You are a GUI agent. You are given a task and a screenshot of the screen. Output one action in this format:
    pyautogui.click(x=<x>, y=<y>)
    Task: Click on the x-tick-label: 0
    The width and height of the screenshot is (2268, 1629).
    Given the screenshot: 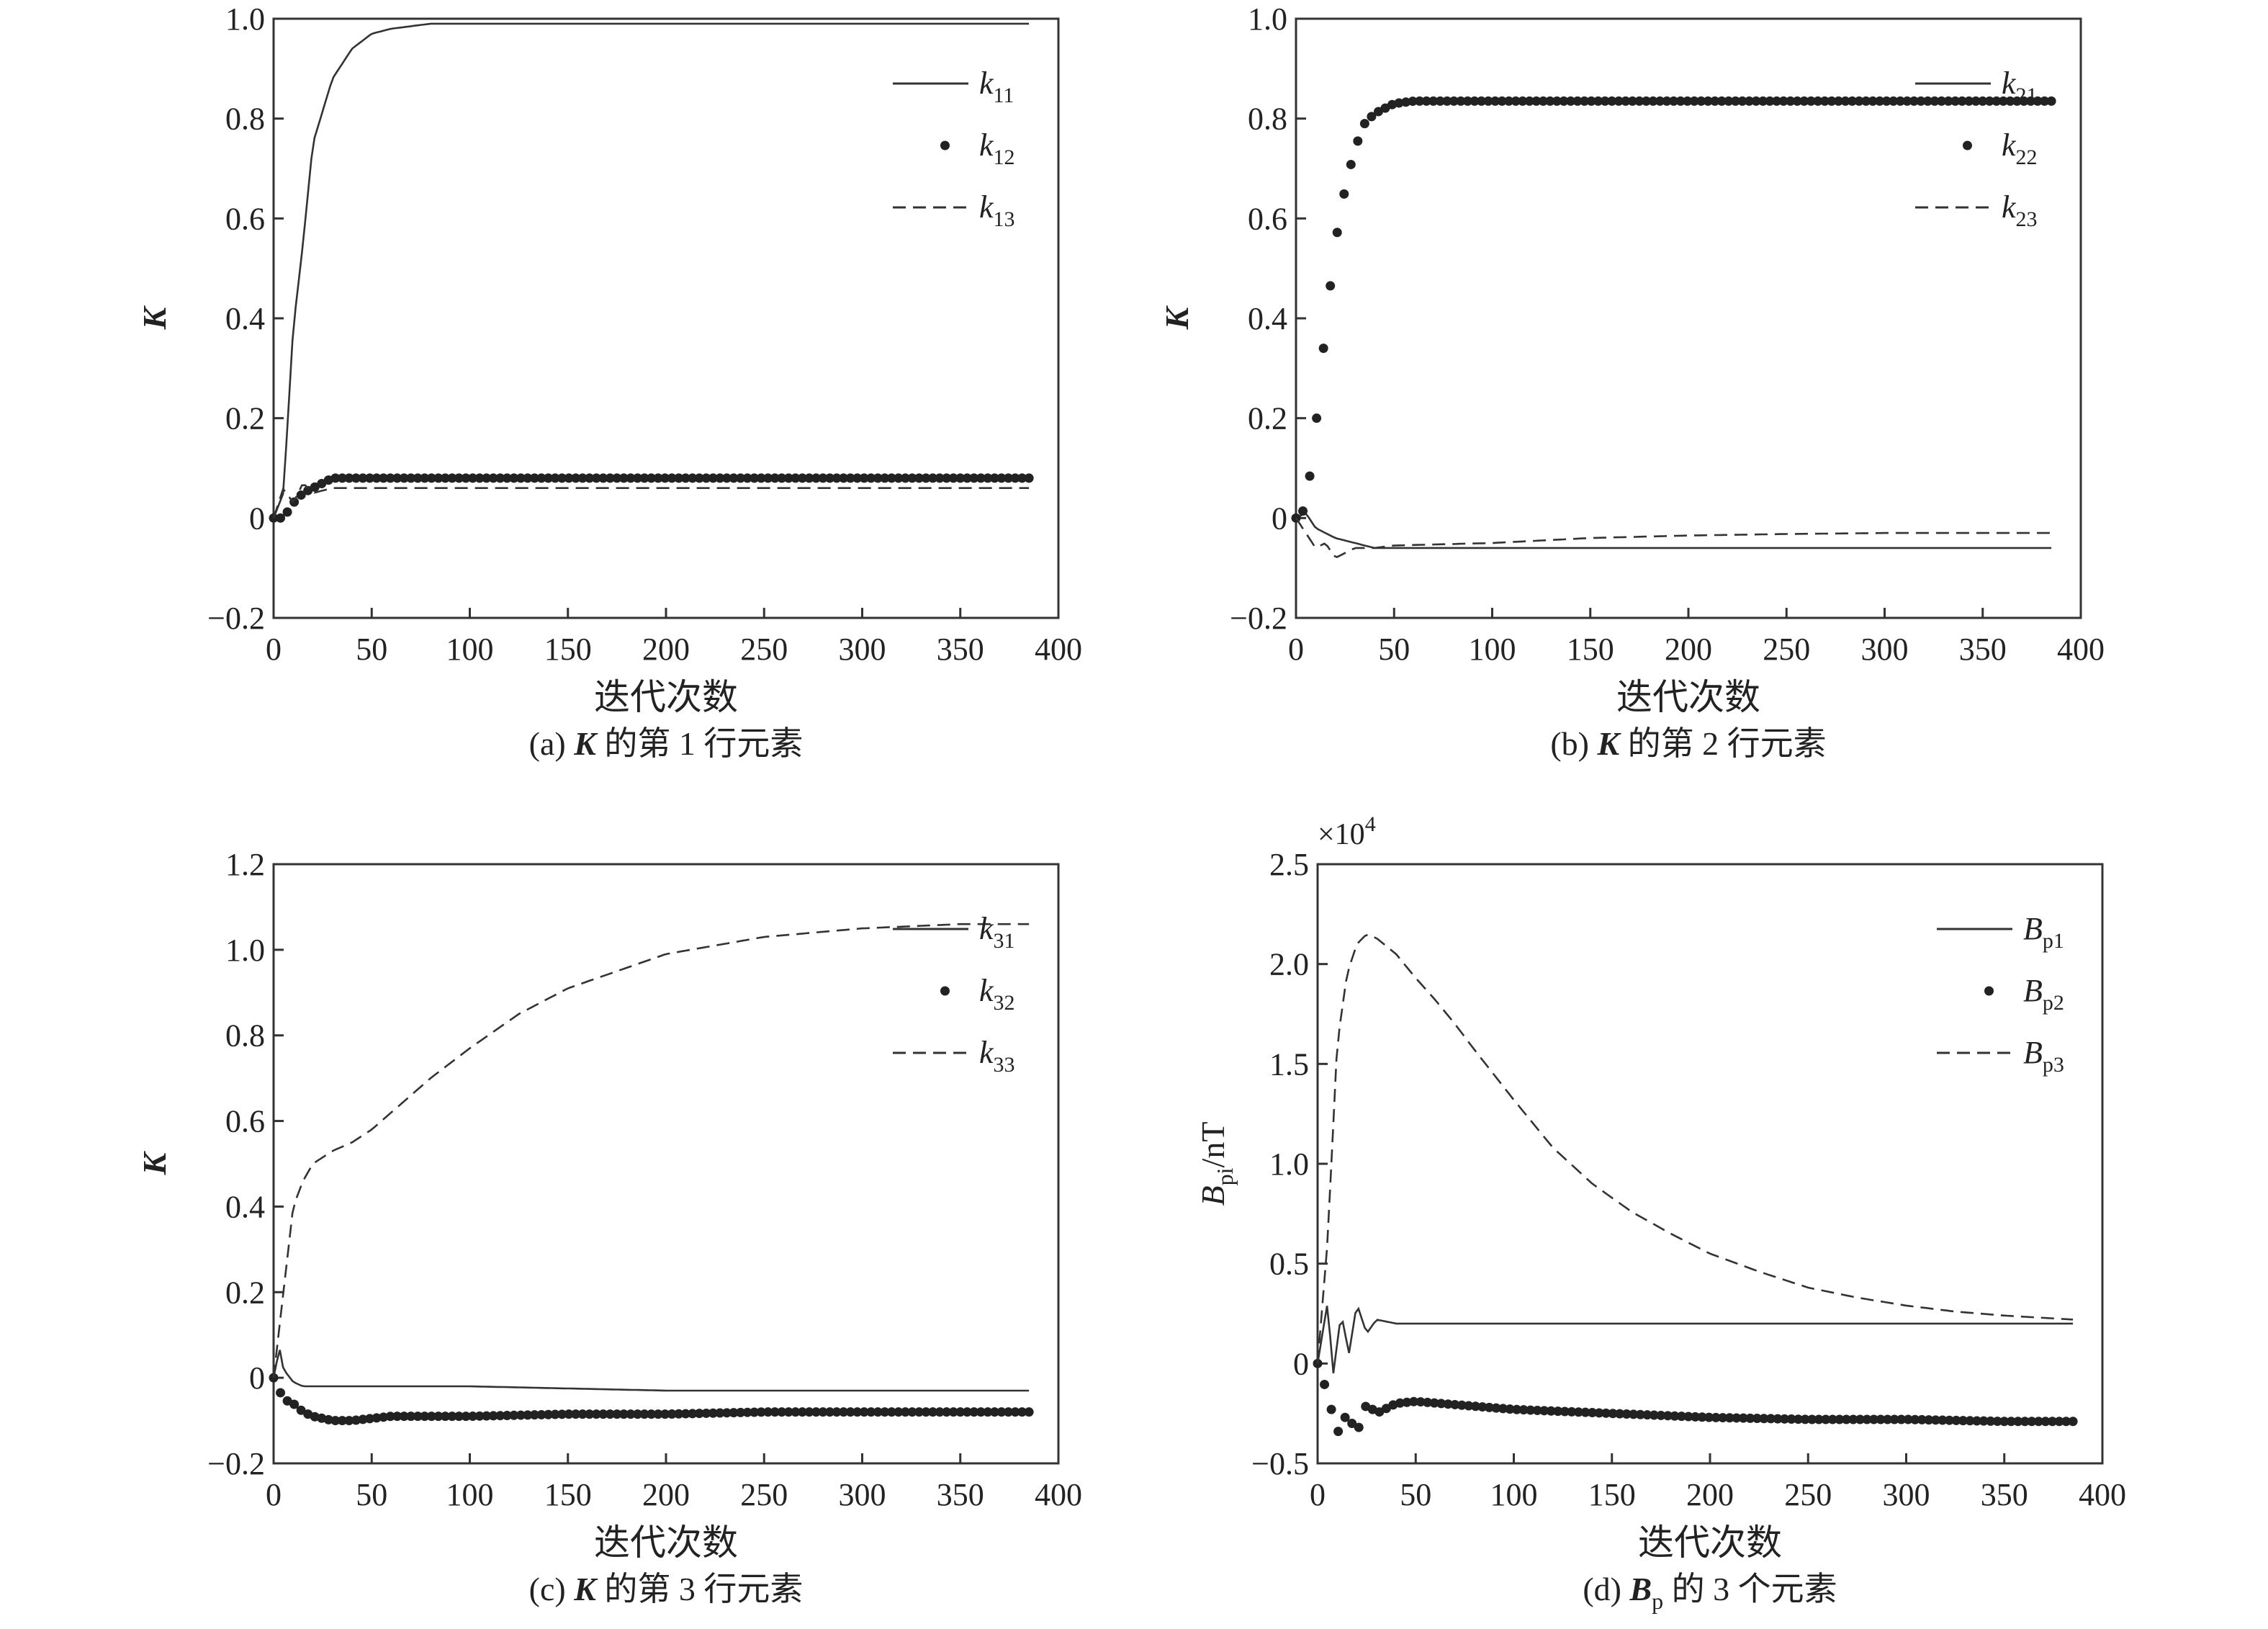 What is the action you would take?
    pyautogui.click(x=274, y=649)
    